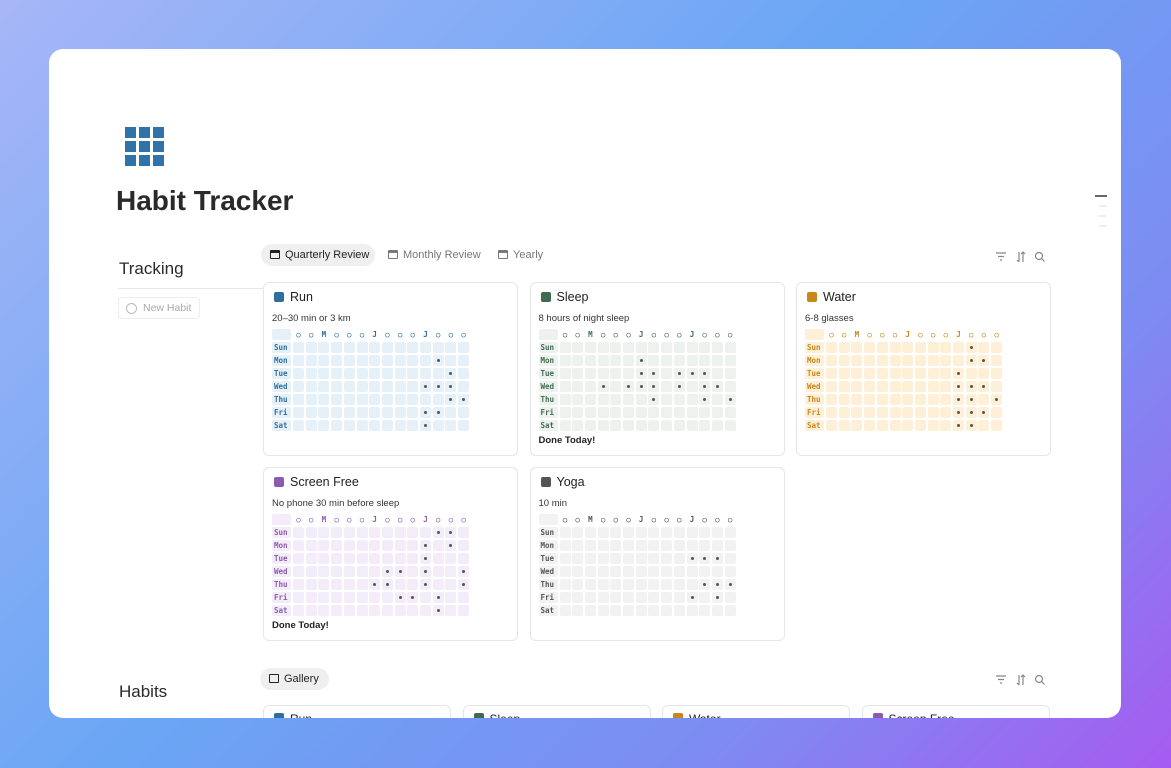  Describe the element at coordinates (955, 711) in the screenshot. I see `gallery-card: Screen Free` at that location.